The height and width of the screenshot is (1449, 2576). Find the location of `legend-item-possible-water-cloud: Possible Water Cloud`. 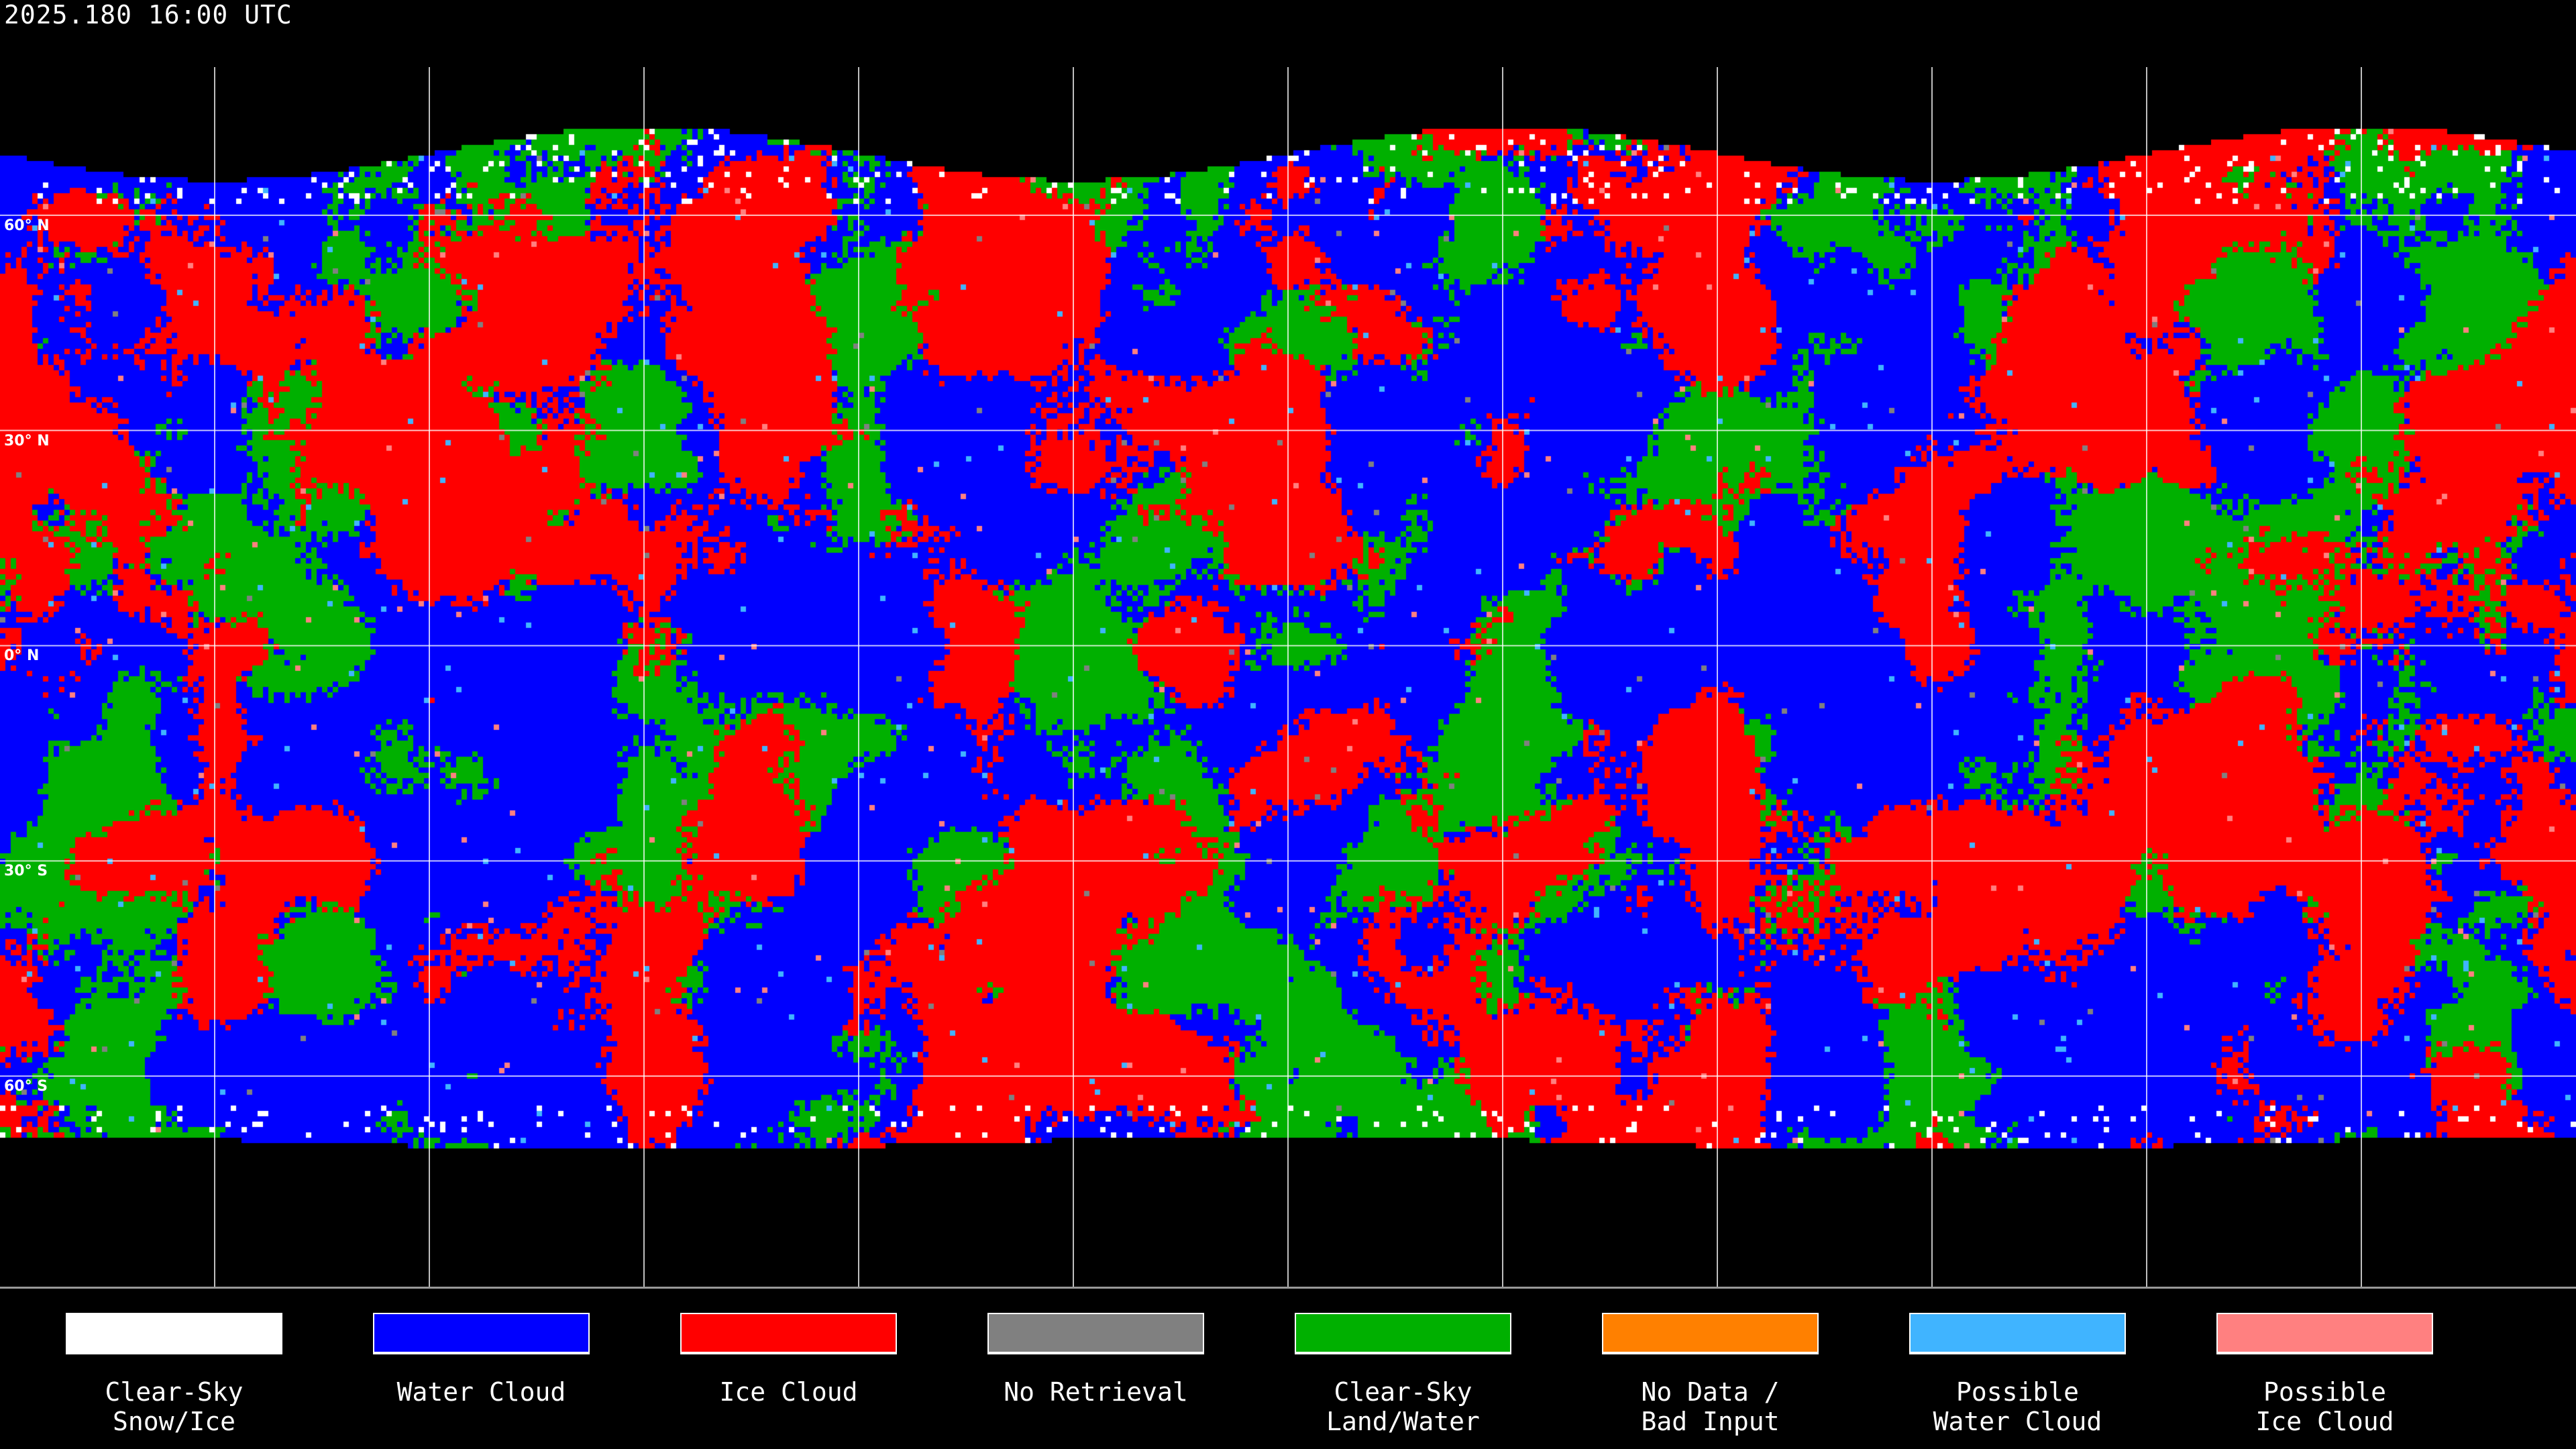

legend-item-possible-water-cloud: Possible Water Cloud is located at coordinates (2017, 1374).